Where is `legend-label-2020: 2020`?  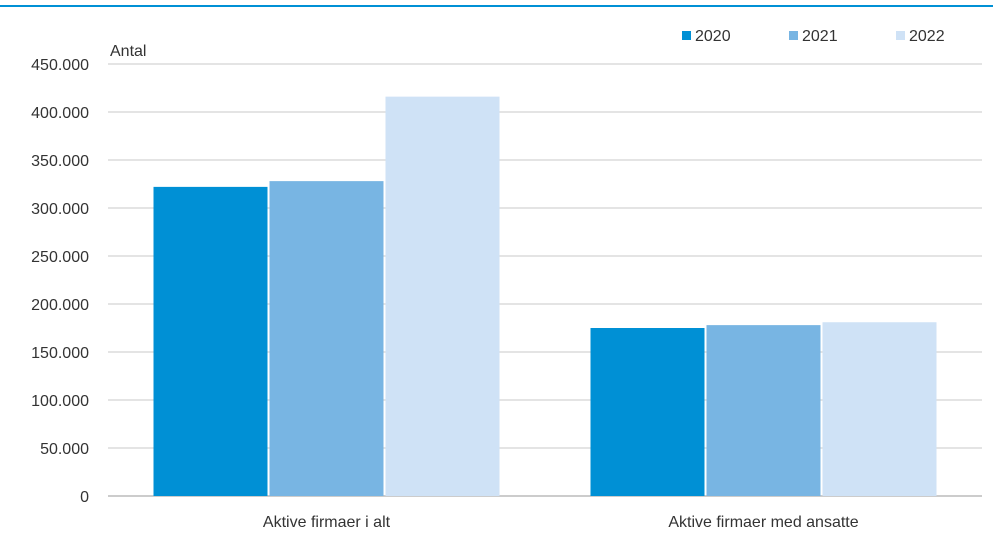 legend-label-2020: 2020 is located at coordinates (713, 36).